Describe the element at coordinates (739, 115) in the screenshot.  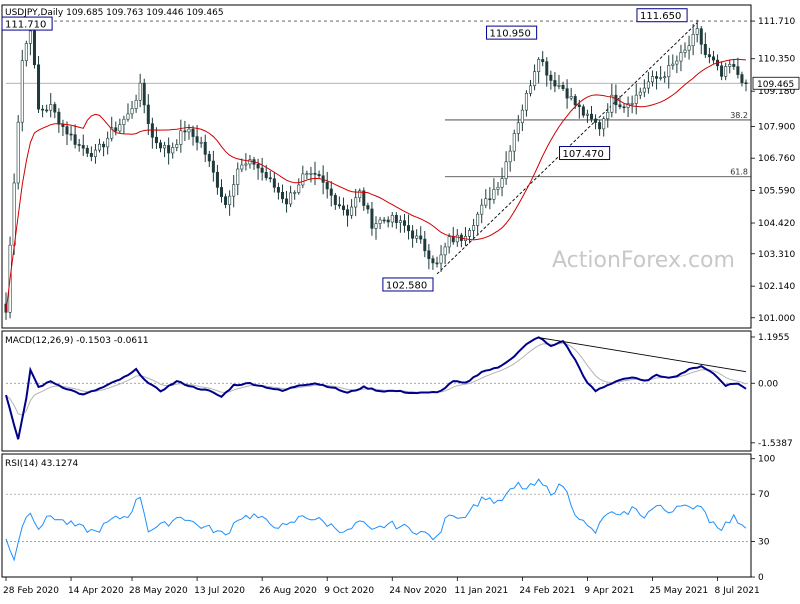
I see `fib-label: 38.2` at that location.